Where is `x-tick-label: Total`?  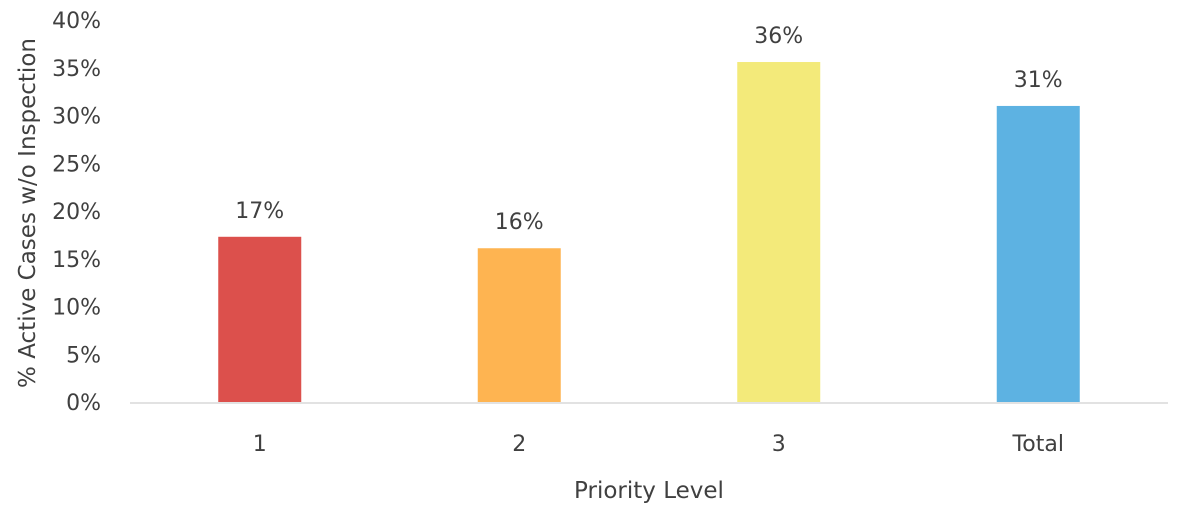 x-tick-label: Total is located at coordinates (1038, 444).